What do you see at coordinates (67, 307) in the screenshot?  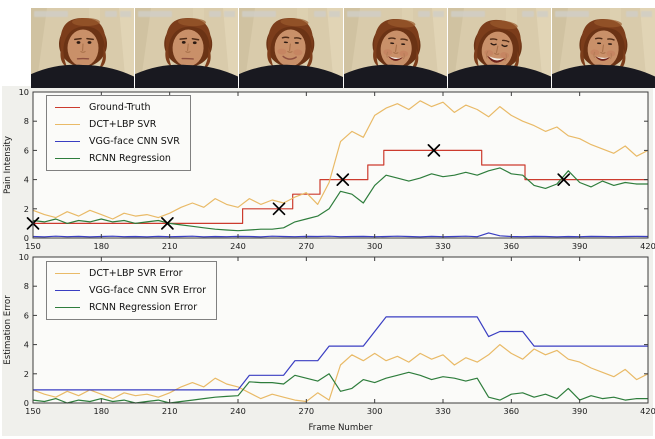 I see `line-sample-rcnn-regression-error` at bounding box center [67, 307].